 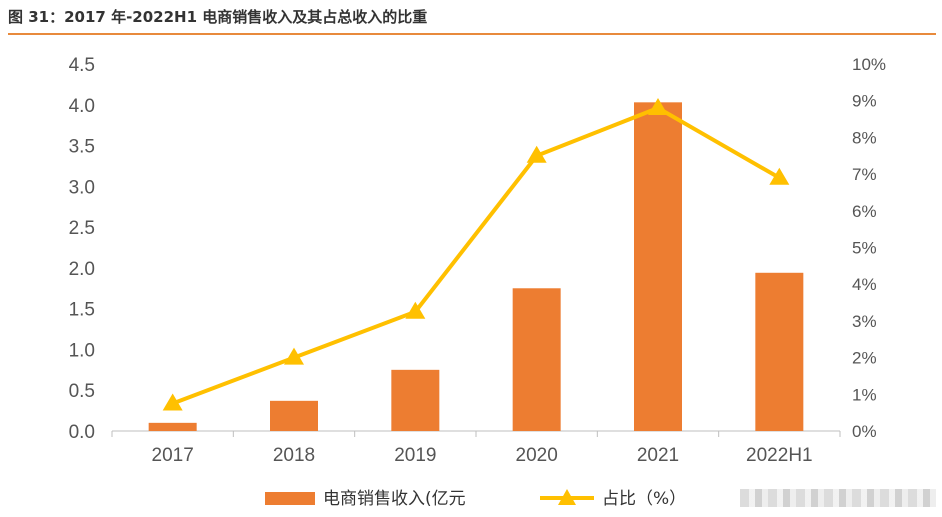 What do you see at coordinates (173, 455) in the screenshot?
I see `x-axis-tick-label: 2017` at bounding box center [173, 455].